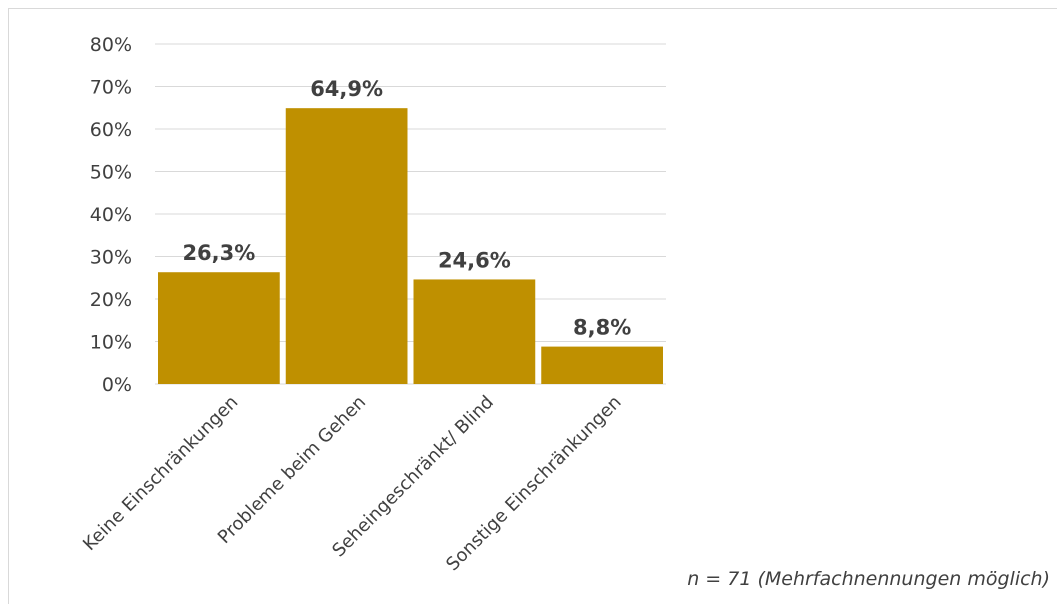  Describe the element at coordinates (111, 173) in the screenshot. I see `y-tick-label: 50%` at that location.